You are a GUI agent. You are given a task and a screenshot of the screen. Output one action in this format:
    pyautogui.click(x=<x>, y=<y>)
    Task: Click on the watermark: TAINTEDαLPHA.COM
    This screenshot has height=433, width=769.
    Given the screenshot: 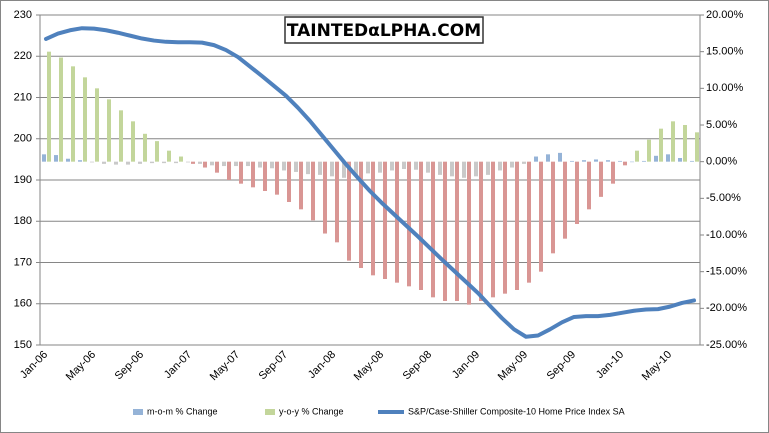 What is the action you would take?
    pyautogui.click(x=384, y=31)
    